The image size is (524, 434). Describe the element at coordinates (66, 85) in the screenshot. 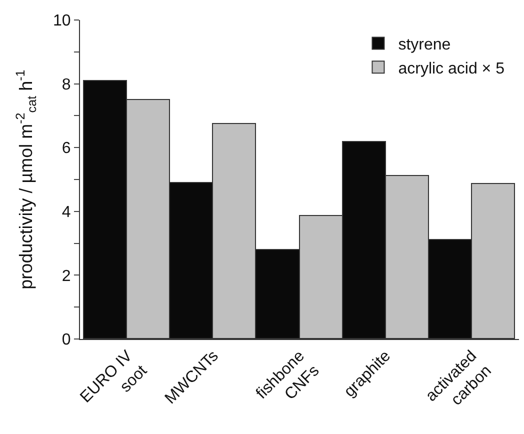

I see `y-tick-label: 8` at that location.